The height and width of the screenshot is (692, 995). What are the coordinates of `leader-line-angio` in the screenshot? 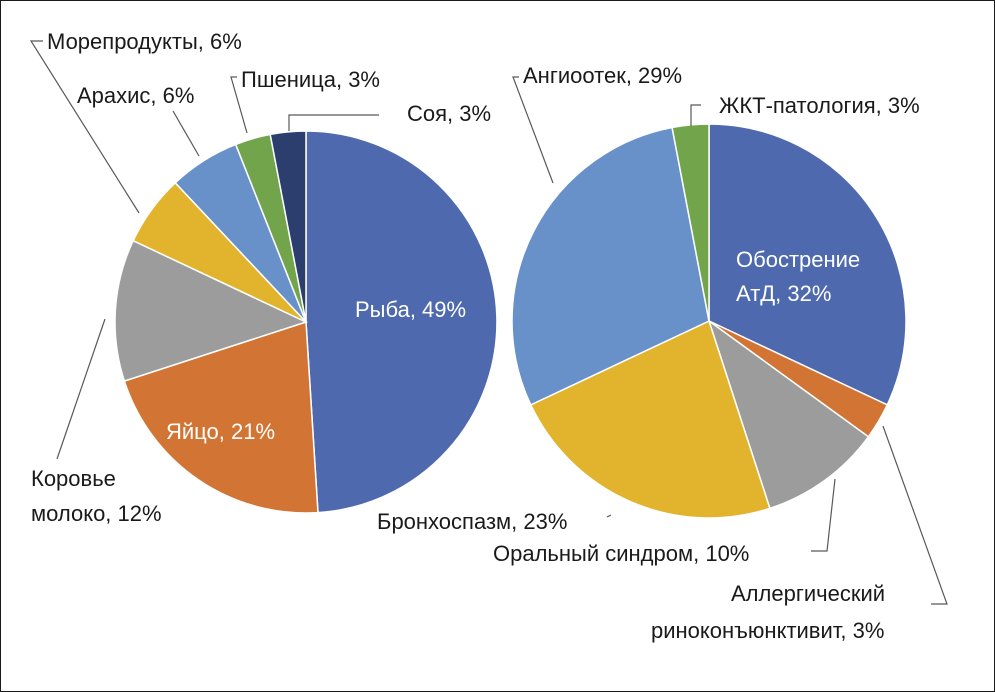 It's located at (533, 130).